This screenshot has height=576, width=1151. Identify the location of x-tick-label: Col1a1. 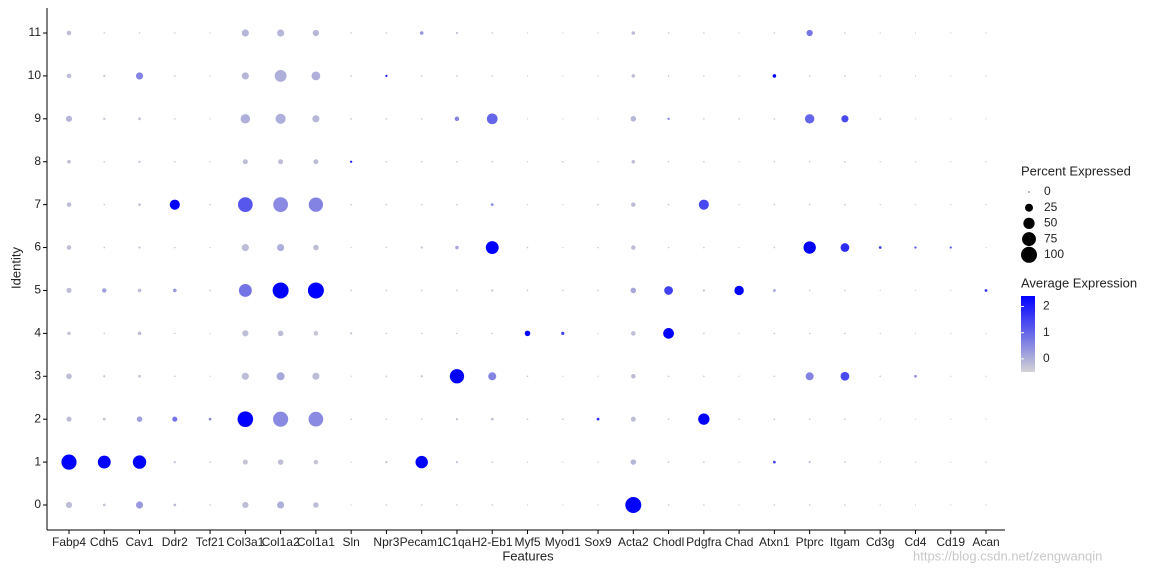
(316, 542).